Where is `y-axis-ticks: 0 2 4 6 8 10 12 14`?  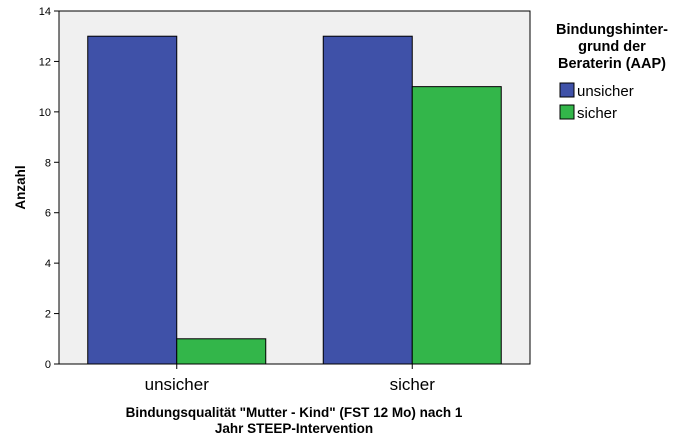 y-axis-ticks: 0 2 4 6 8 10 12 14 is located at coordinates (49, 188).